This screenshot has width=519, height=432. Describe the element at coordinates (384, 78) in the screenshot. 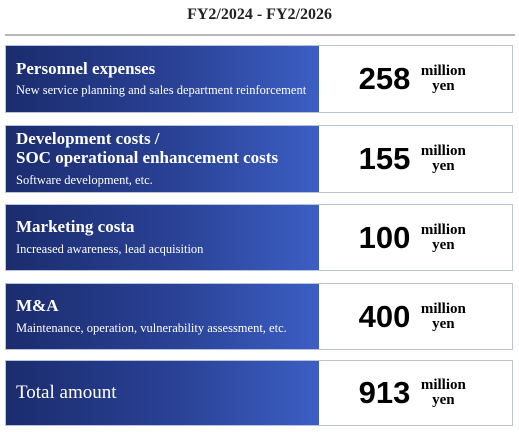

I see `amount: 258` at that location.